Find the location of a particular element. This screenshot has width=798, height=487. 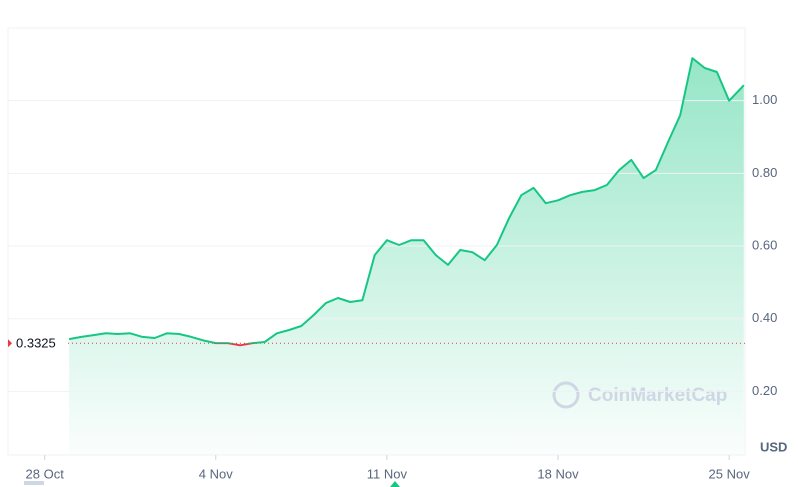

watermark-text: CoinMarketCap is located at coordinates (657, 395).